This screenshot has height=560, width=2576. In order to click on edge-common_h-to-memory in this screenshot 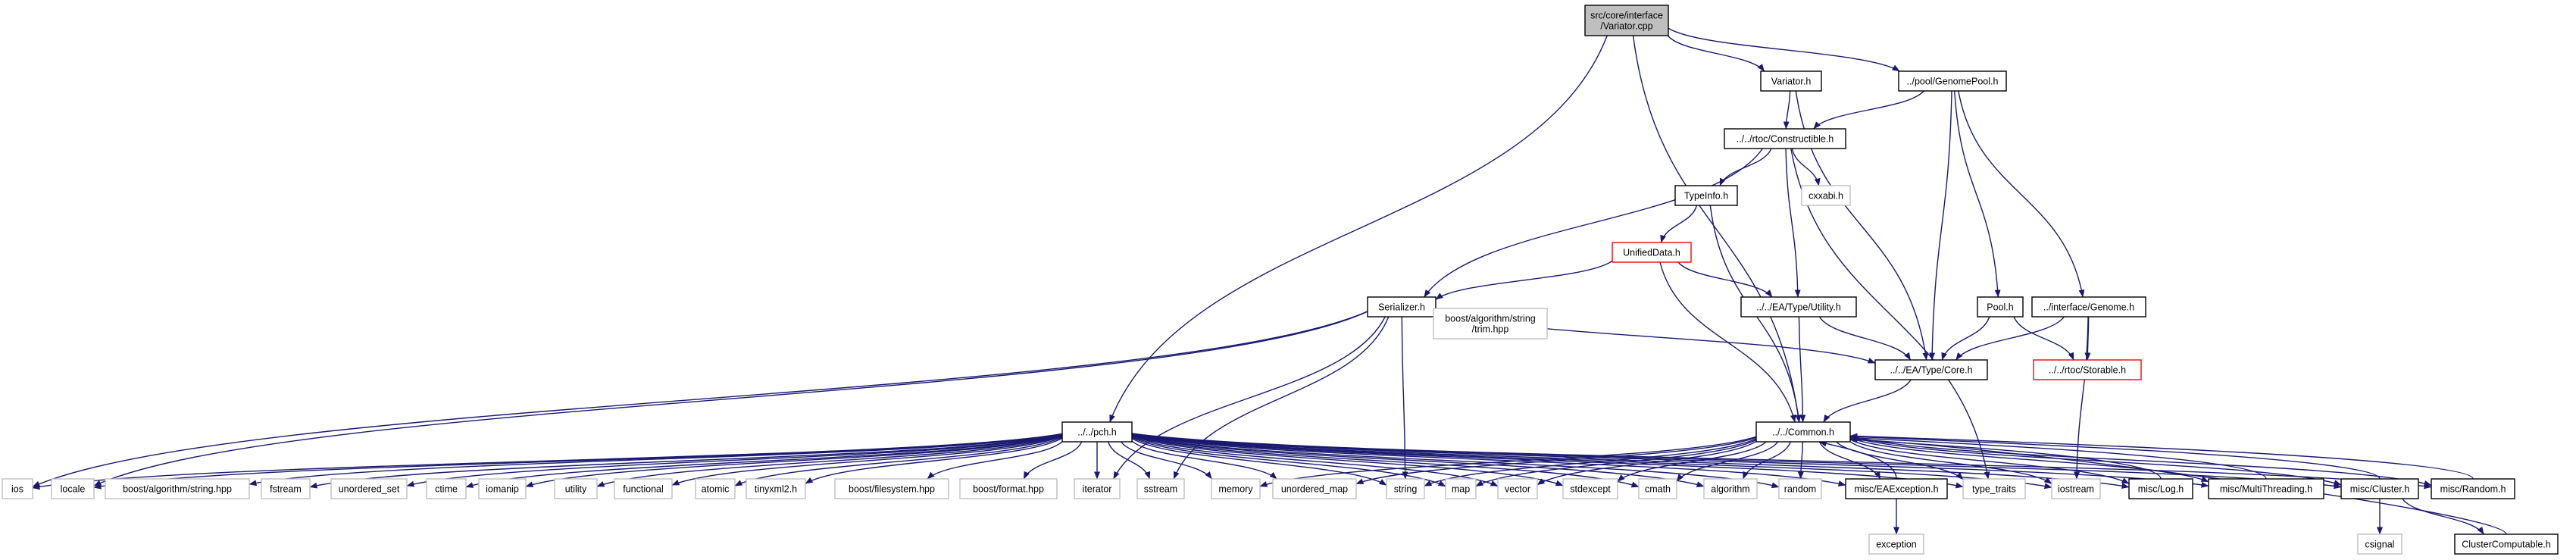, I will do `click(1508, 461)`.